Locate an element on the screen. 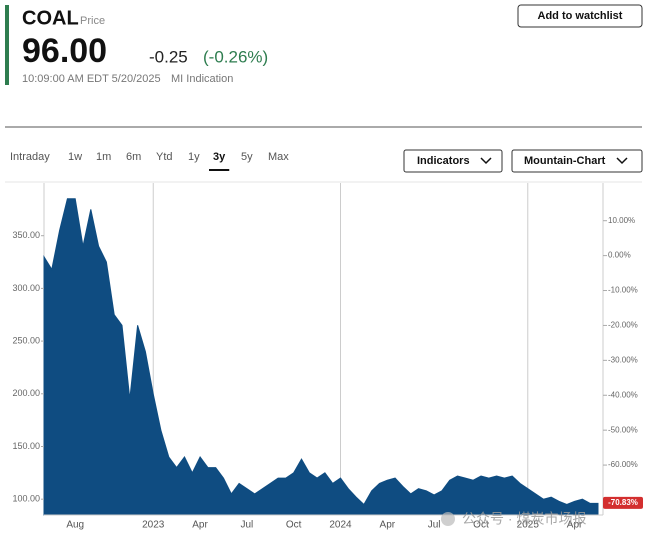 This screenshot has width=650, height=534. x-tick-label: Aug is located at coordinates (75, 525).